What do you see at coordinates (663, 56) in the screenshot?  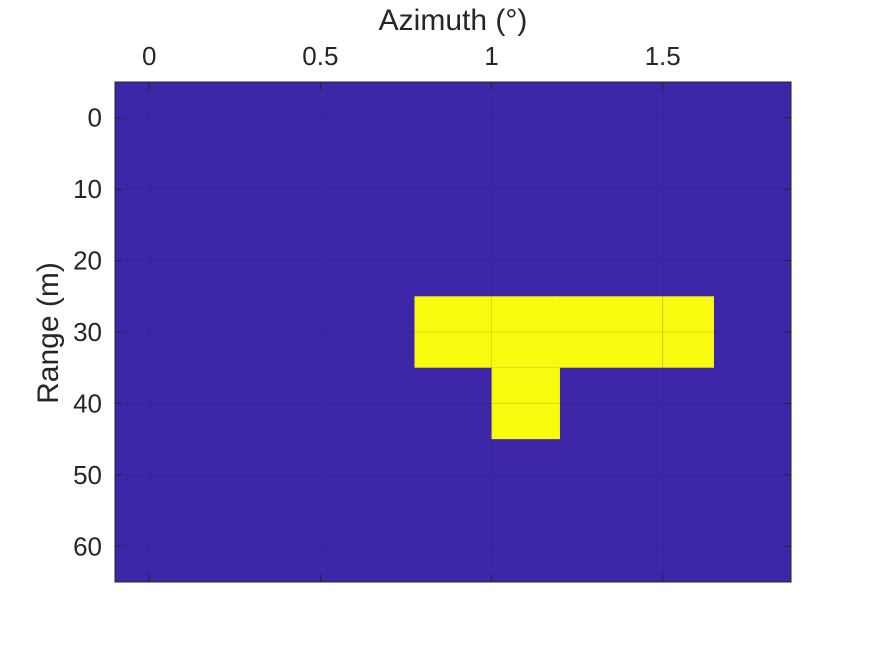 I see `x-tick-label: 1.5` at bounding box center [663, 56].